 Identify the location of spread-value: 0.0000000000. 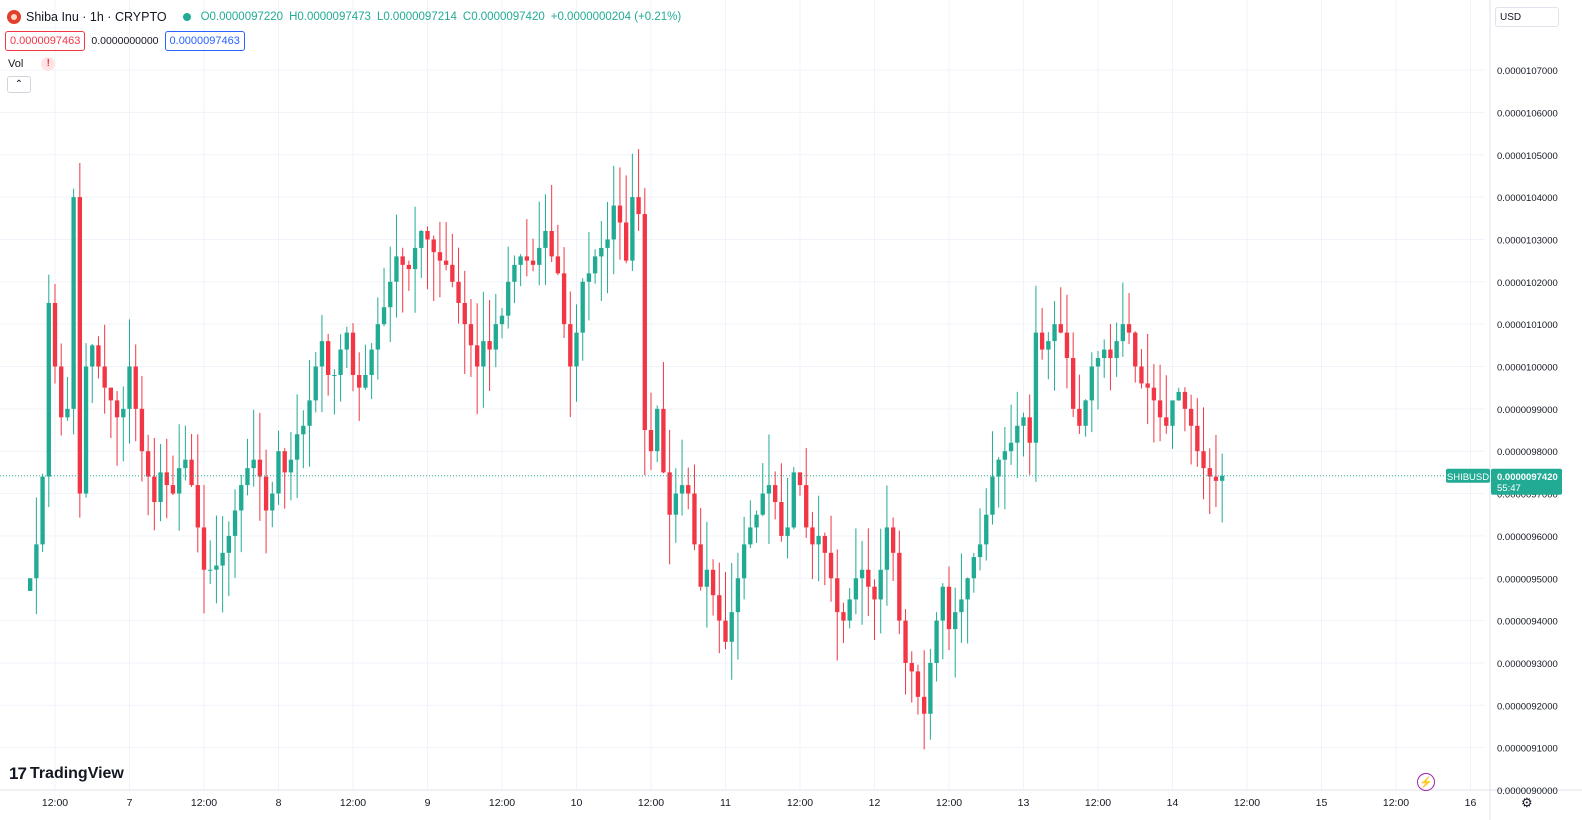
(125, 41).